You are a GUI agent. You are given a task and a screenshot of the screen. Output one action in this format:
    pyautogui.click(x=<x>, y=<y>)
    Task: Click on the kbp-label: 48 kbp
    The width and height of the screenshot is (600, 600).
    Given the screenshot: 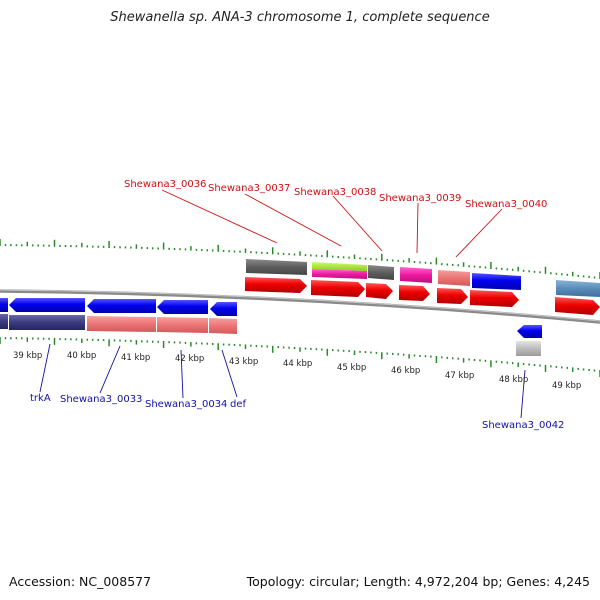 What is the action you would take?
    pyautogui.click(x=513, y=380)
    